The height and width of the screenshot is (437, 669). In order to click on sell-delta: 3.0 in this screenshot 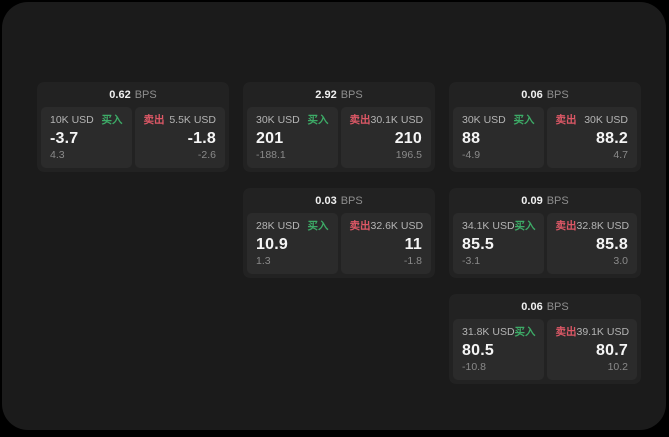, I will do `click(620, 261)`.